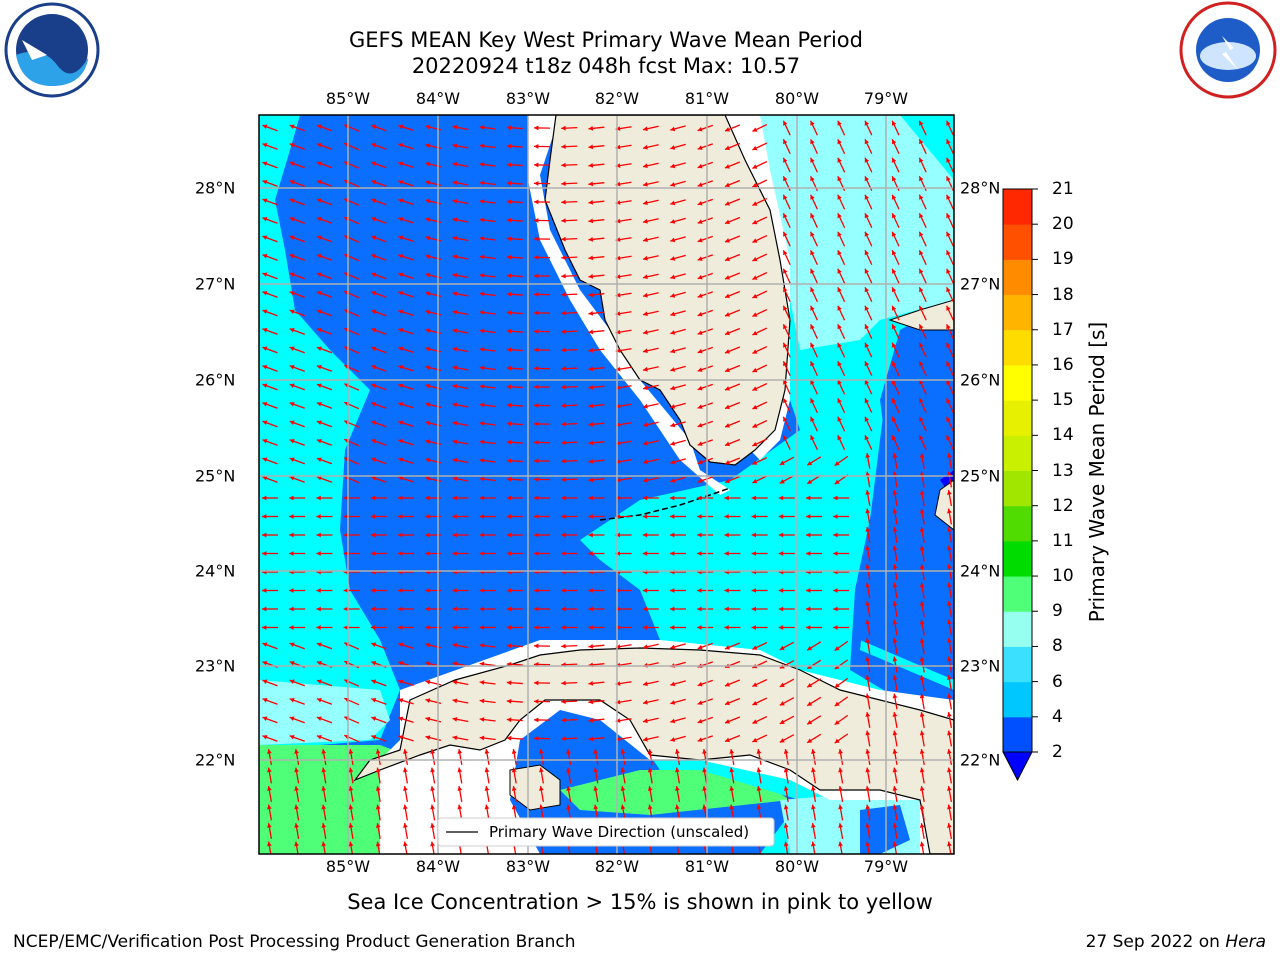 The image size is (1280, 960). Describe the element at coordinates (707, 866) in the screenshot. I see `lon-label-bottom: 81°W` at that location.